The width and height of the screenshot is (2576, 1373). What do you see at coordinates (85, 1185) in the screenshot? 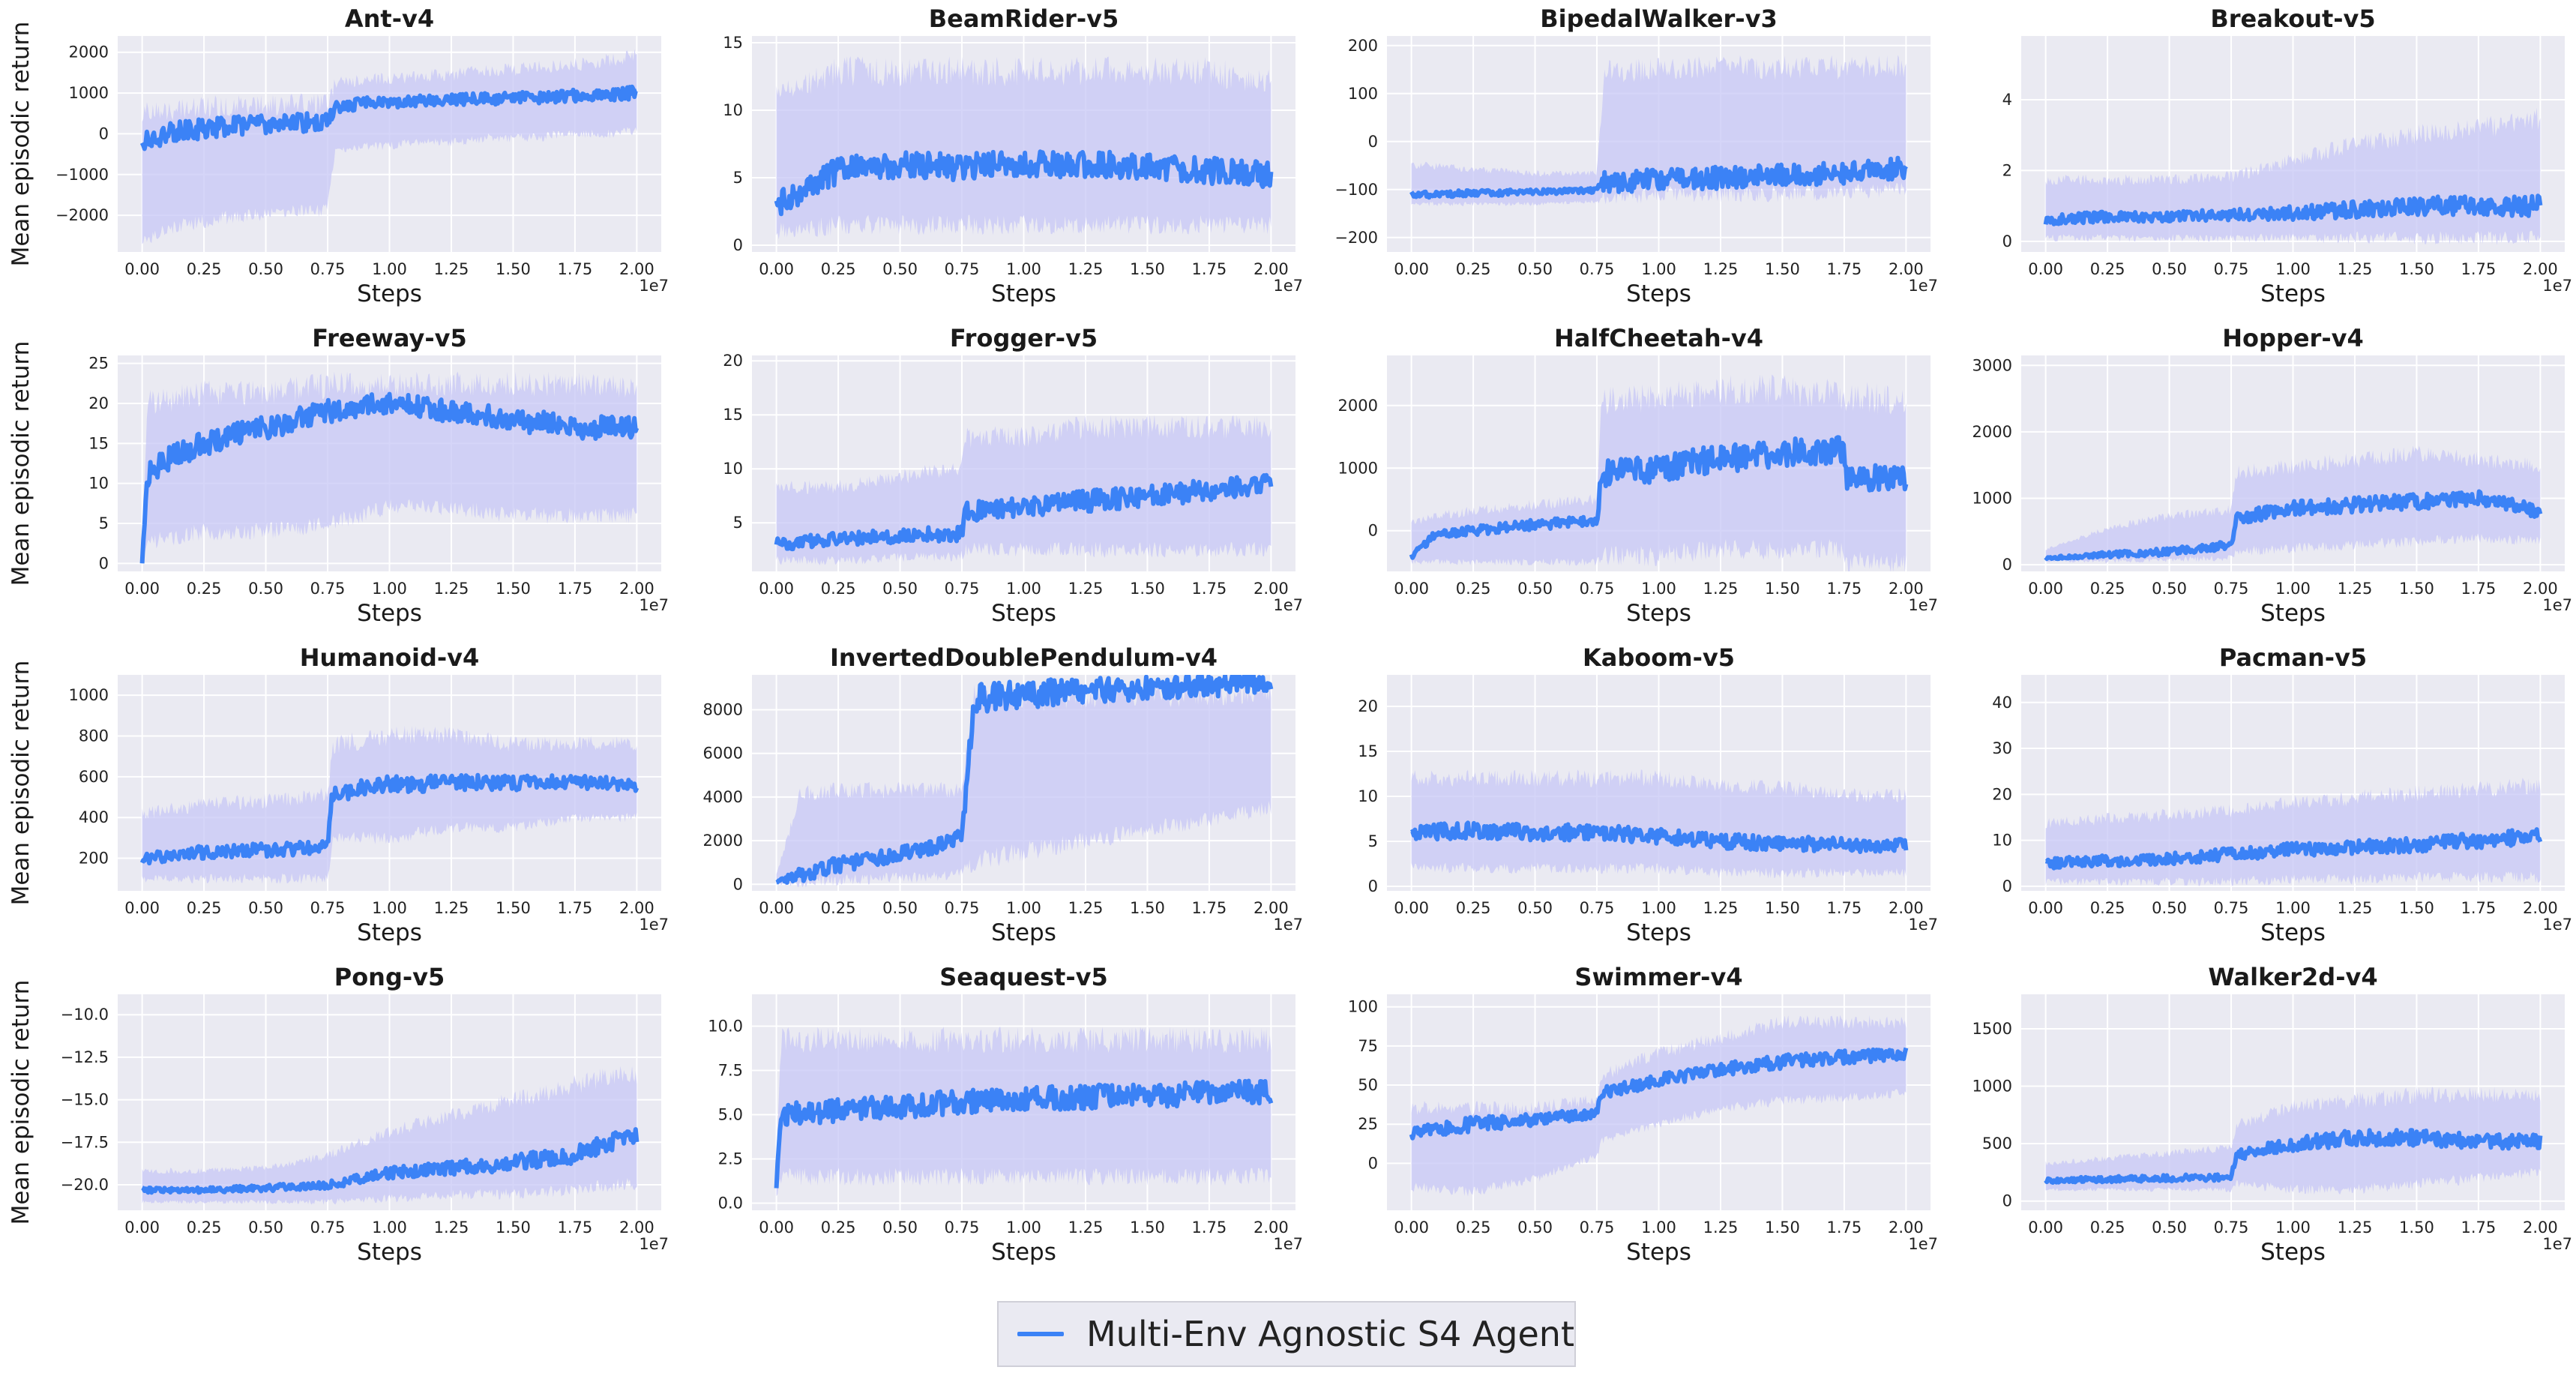
I see `y-tick-label: −20.0` at bounding box center [85, 1185].